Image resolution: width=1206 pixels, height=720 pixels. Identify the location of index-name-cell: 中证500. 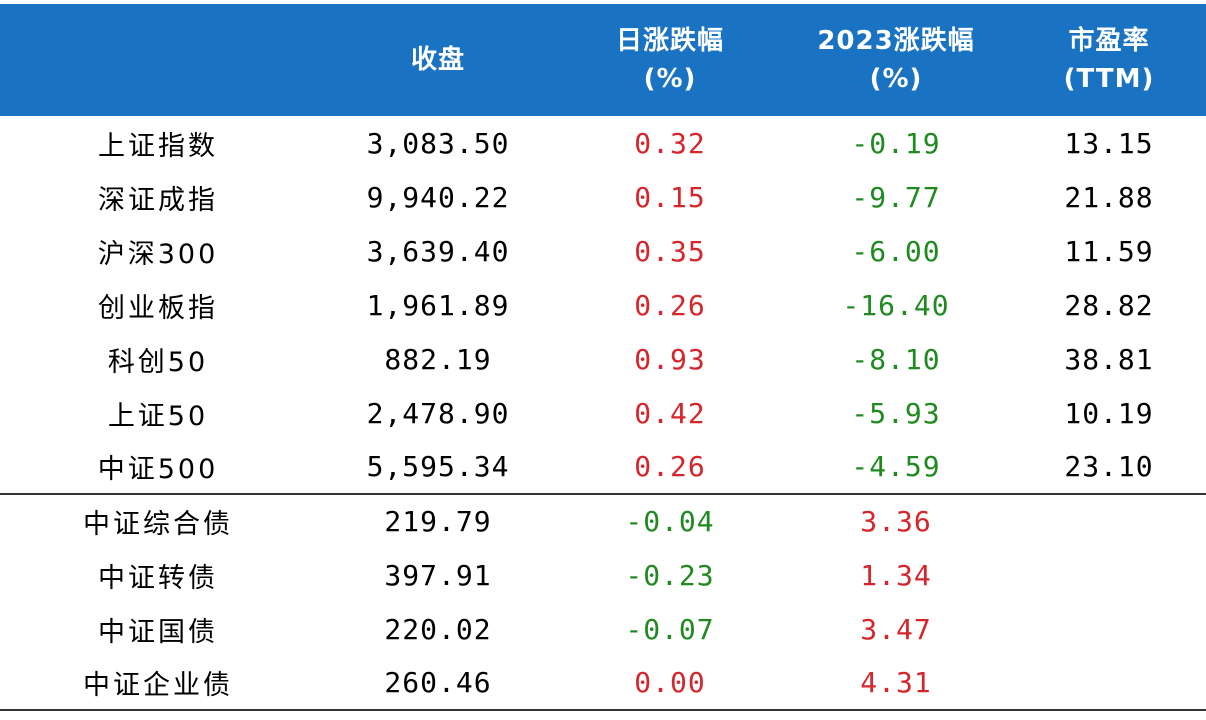
(158, 467).